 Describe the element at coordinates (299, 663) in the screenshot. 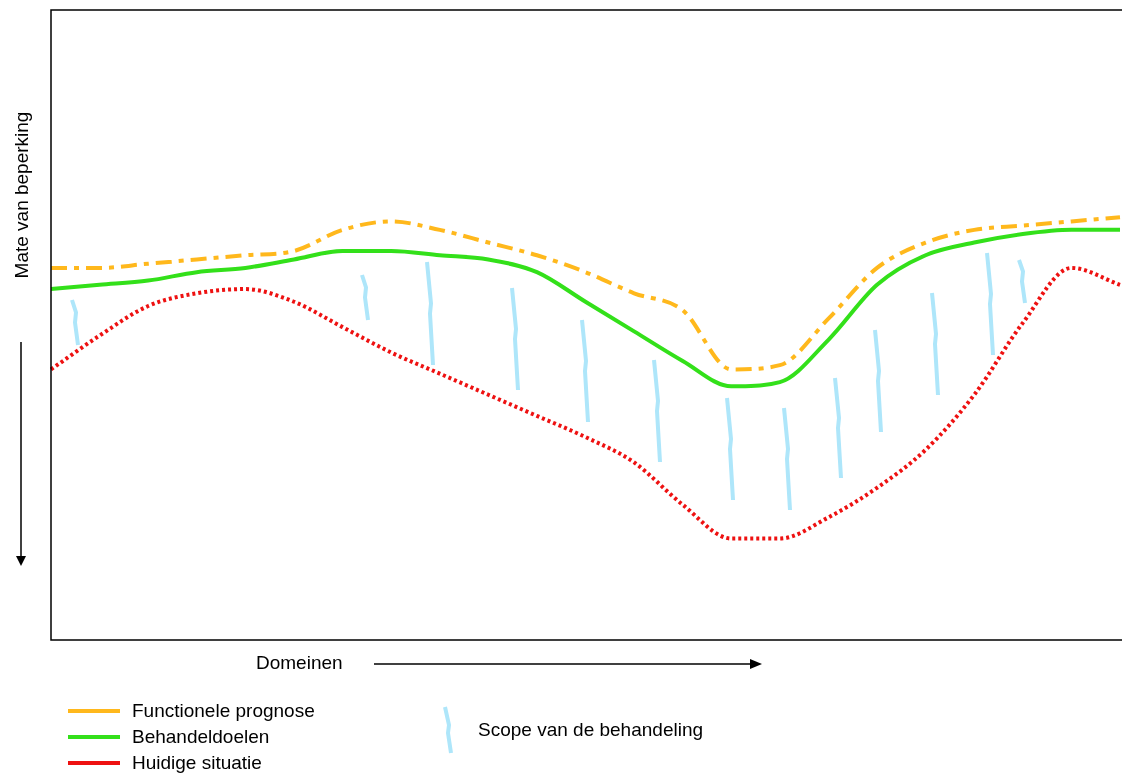

I see `x-axis-title: Domeinen` at that location.